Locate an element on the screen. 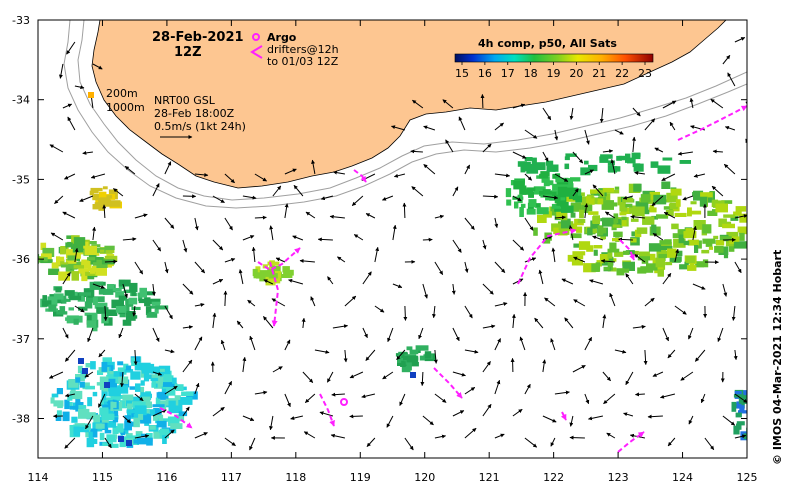 This screenshot has width=790, height=496. vector-scale-label: 0.5m/s (1kt 24h) is located at coordinates (200, 126).